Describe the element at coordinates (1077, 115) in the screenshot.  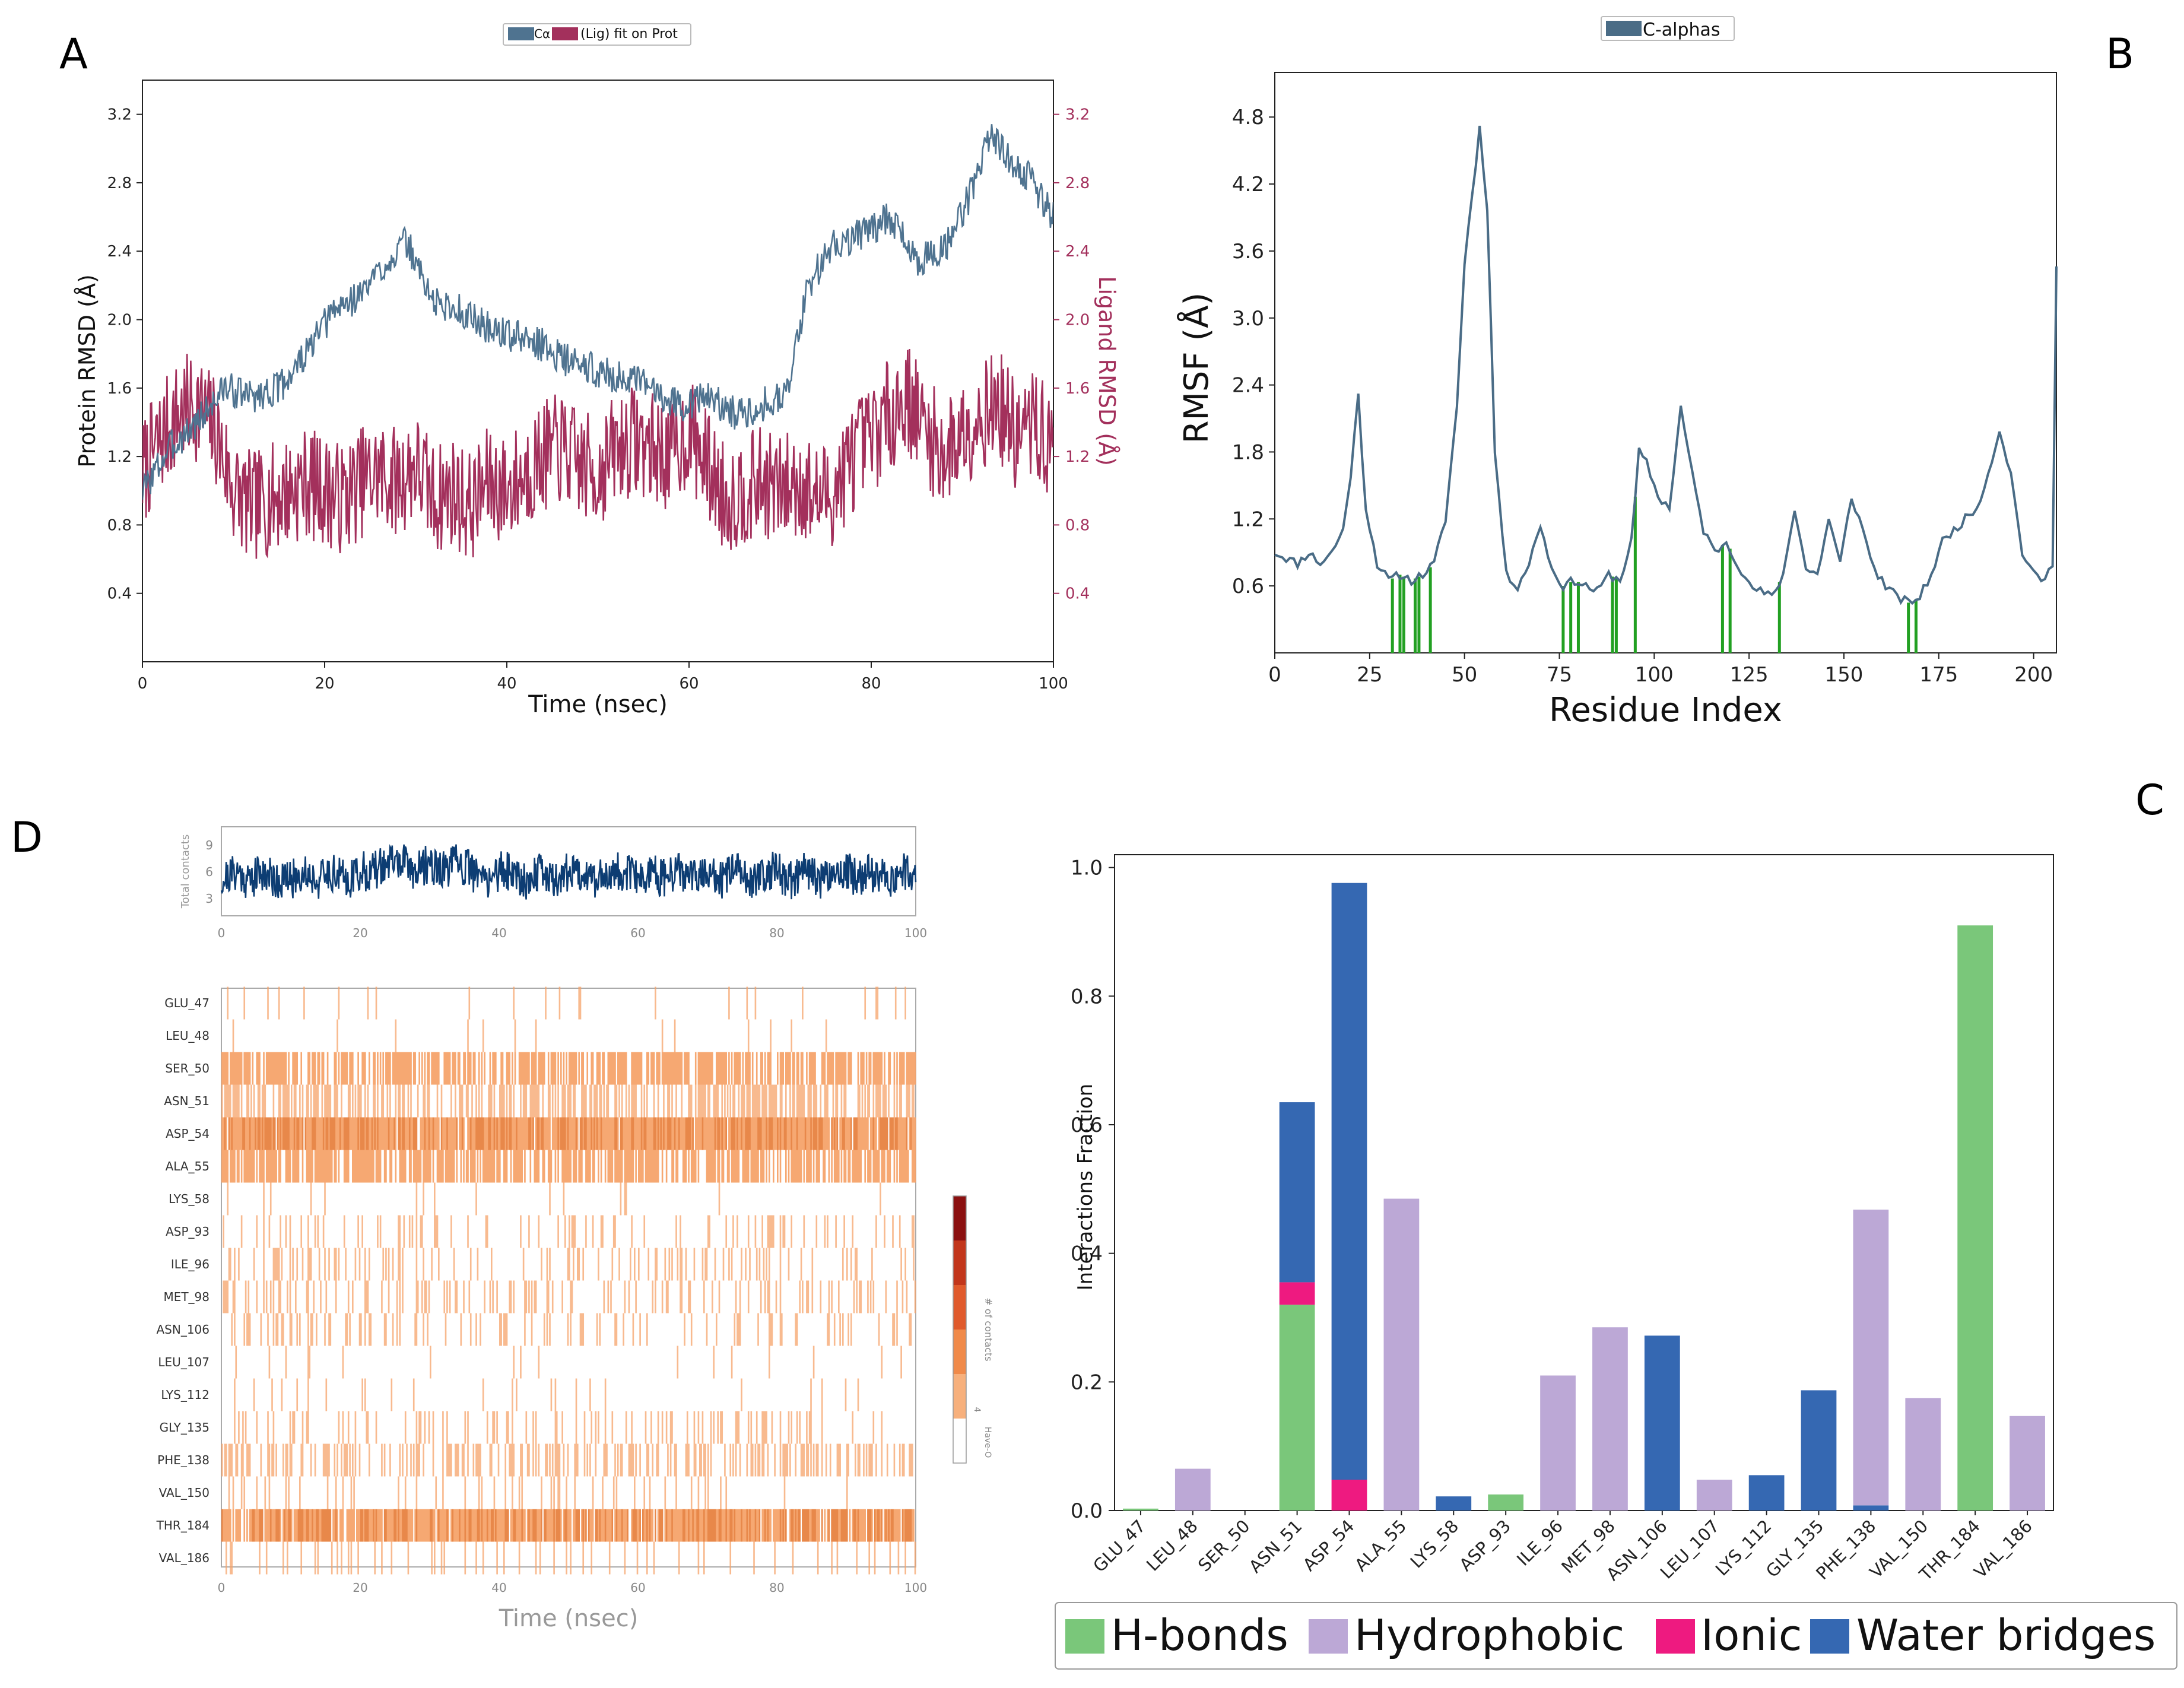
I see `y2-tick-label: 3.2` at that location.